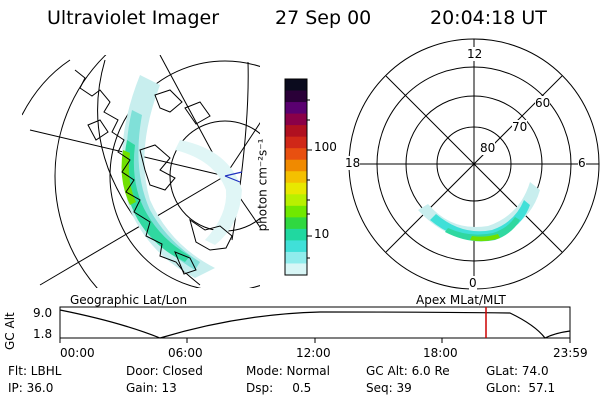 Image resolution: width=600 pixels, height=400 pixels. Describe the element at coordinates (288, 371) in the screenshot. I see `status-mode: Mode: Normal` at that location.